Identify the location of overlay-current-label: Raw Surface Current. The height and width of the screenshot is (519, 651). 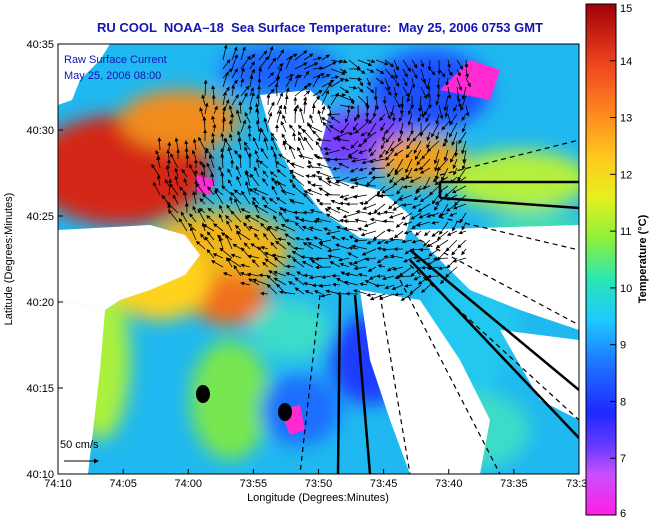
(115, 60).